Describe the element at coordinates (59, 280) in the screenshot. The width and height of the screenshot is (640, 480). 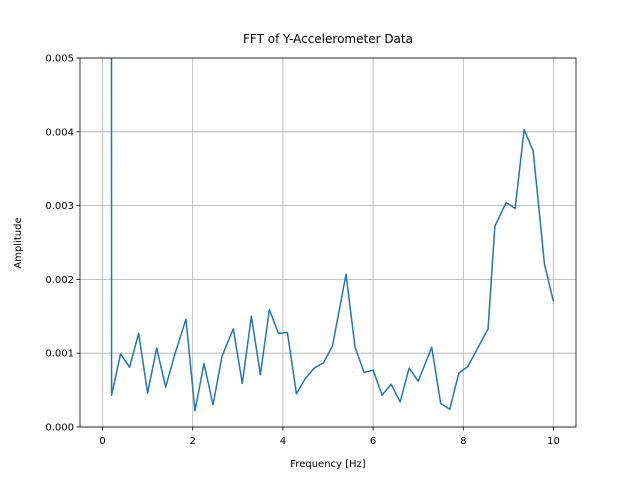
I see `y-tick-label: 0.002` at that location.